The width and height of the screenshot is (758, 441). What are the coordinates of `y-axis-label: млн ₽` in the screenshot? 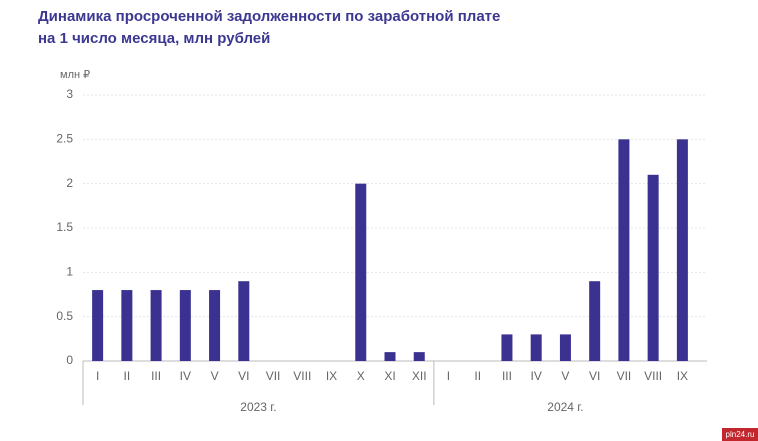 It's located at (75, 75).